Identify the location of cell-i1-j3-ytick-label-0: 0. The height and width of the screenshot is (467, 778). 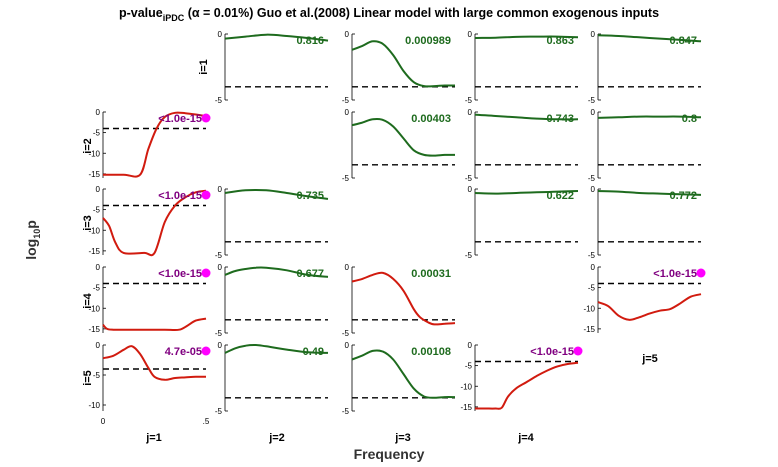
(347, 34).